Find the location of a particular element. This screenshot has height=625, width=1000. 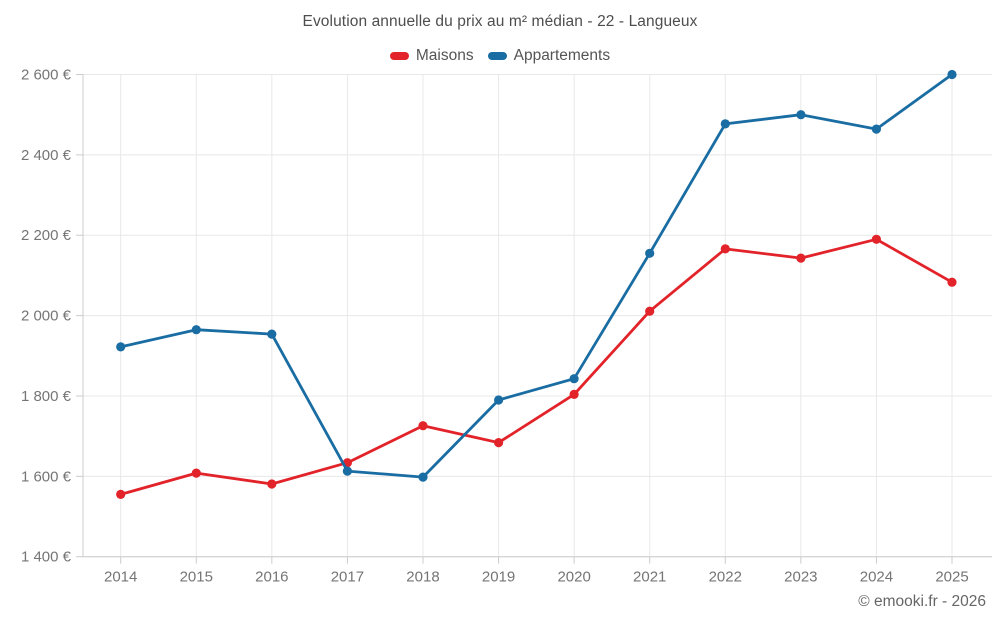

y-tick-label: 2 400 € is located at coordinates (46, 155).